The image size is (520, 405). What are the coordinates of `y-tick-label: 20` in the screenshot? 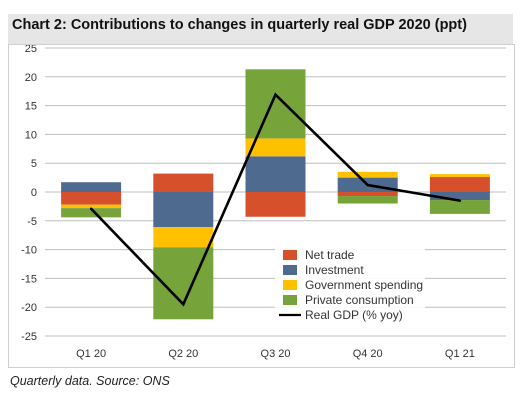 It's located at (31, 78).